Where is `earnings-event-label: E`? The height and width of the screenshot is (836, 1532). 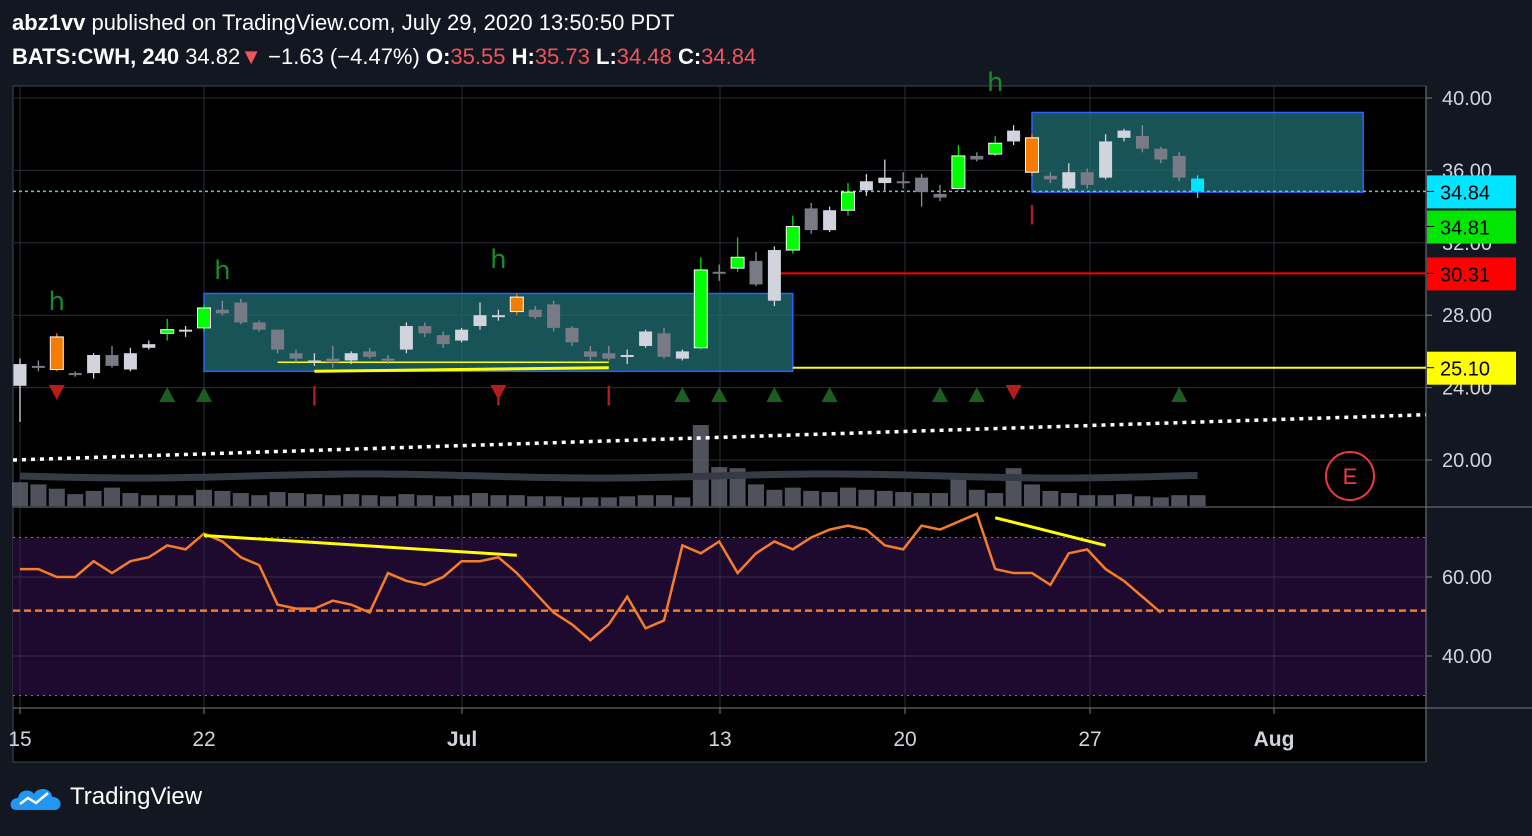
earnings-event-label: E is located at coordinates (1350, 476).